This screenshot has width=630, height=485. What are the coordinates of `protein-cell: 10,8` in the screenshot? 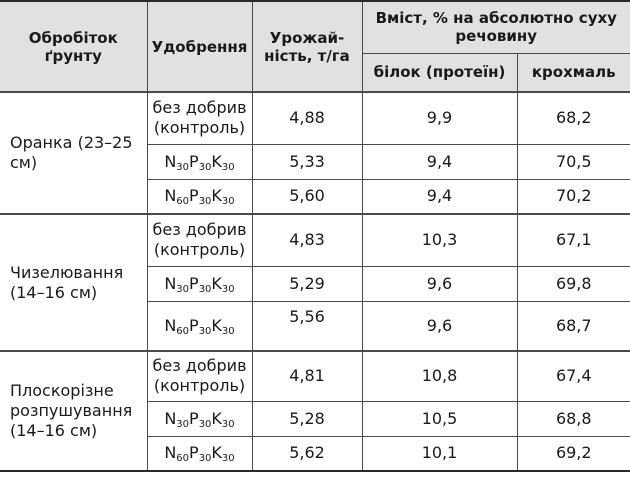 It's located at (439, 375).